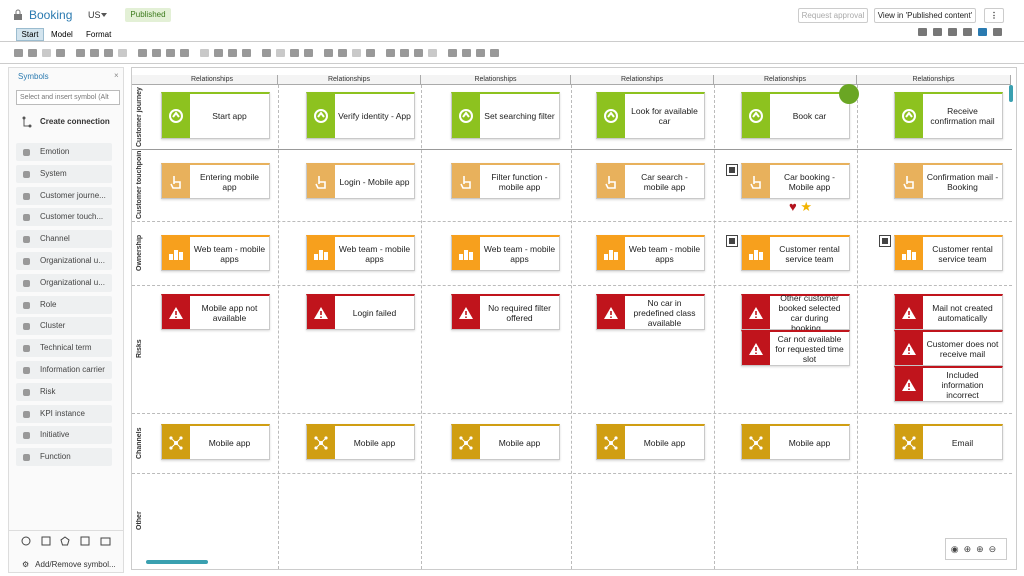  I want to click on symbol-item: Channel, so click(64, 239).